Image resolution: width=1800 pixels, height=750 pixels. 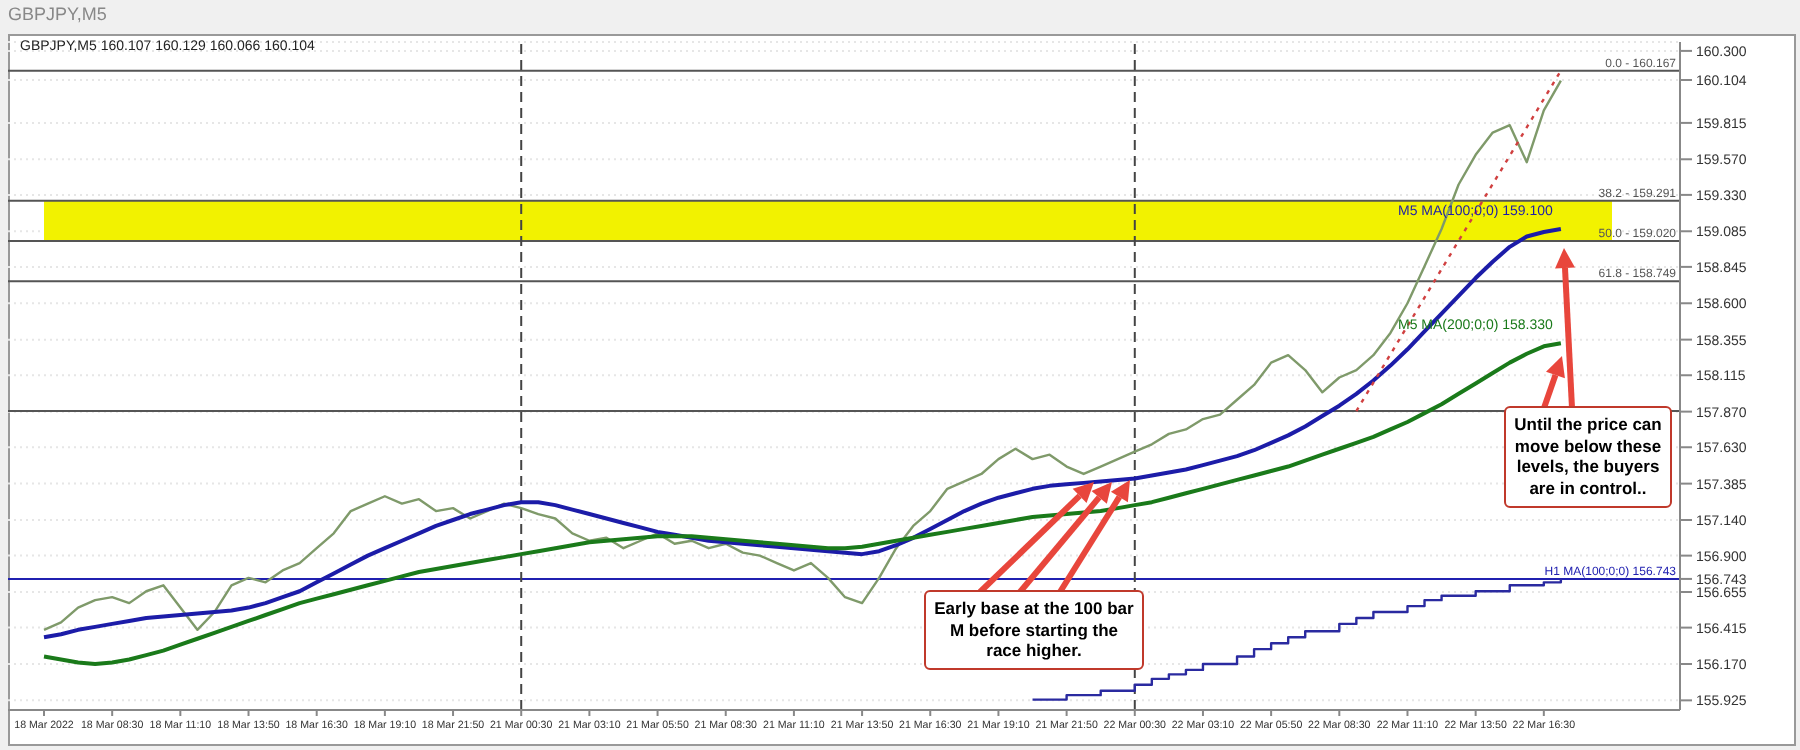 What do you see at coordinates (1034, 630) in the screenshot?
I see `callout: Early base at the 100 bar M before starting the race higher.` at bounding box center [1034, 630].